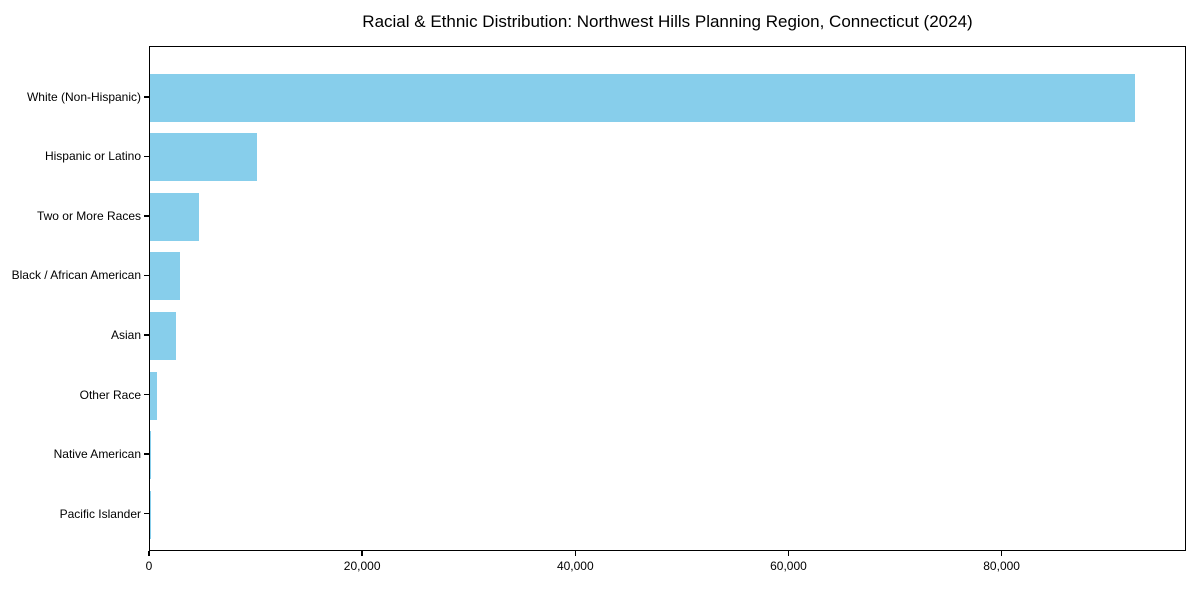 This screenshot has height=600, width=1200. Describe the element at coordinates (97, 454) in the screenshot. I see `y-tick-label-native-american: Native American` at that location.